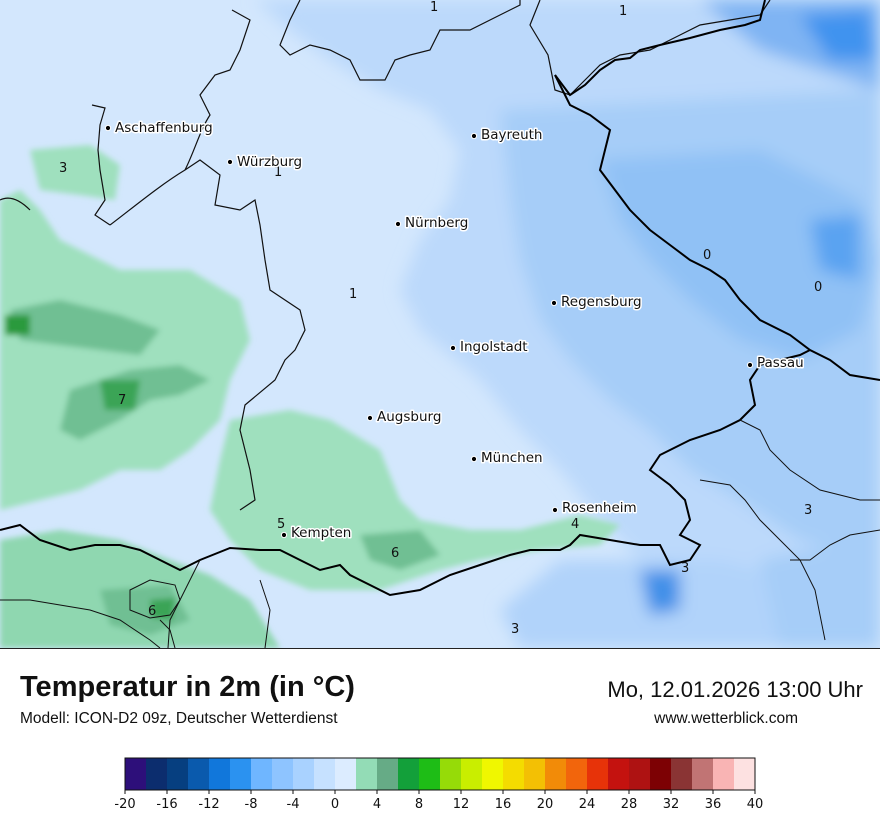  I want to click on svg-text: Würzburg, so click(269, 162).